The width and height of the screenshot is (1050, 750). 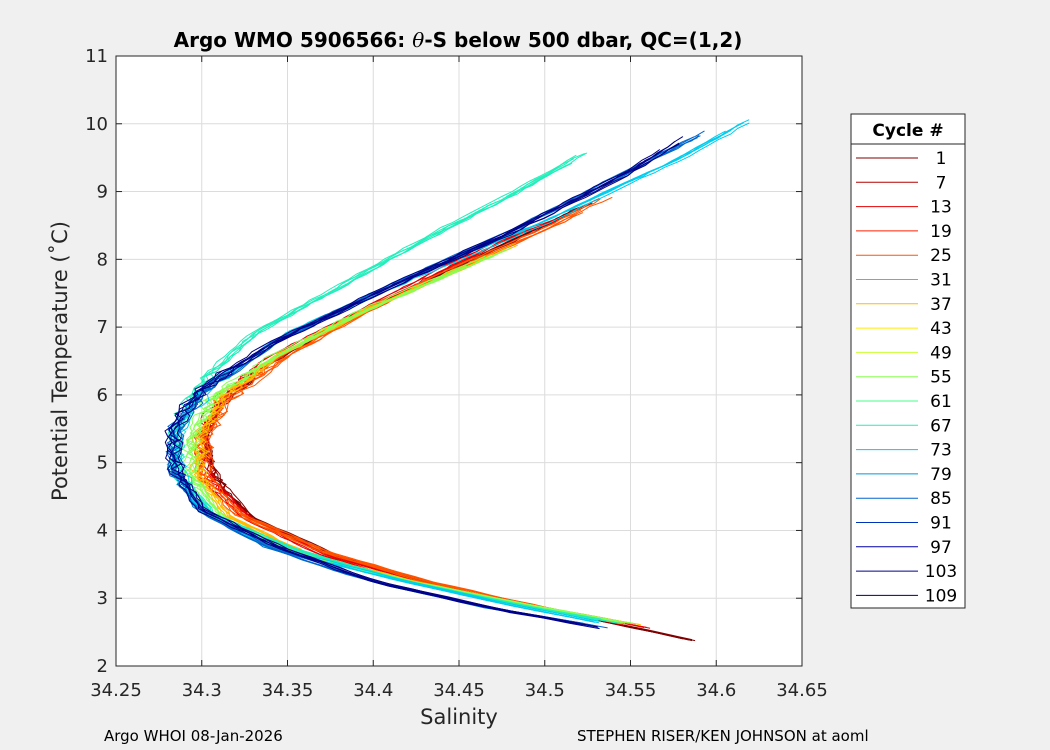 I want to click on legend-label: 37, so click(x=941, y=305).